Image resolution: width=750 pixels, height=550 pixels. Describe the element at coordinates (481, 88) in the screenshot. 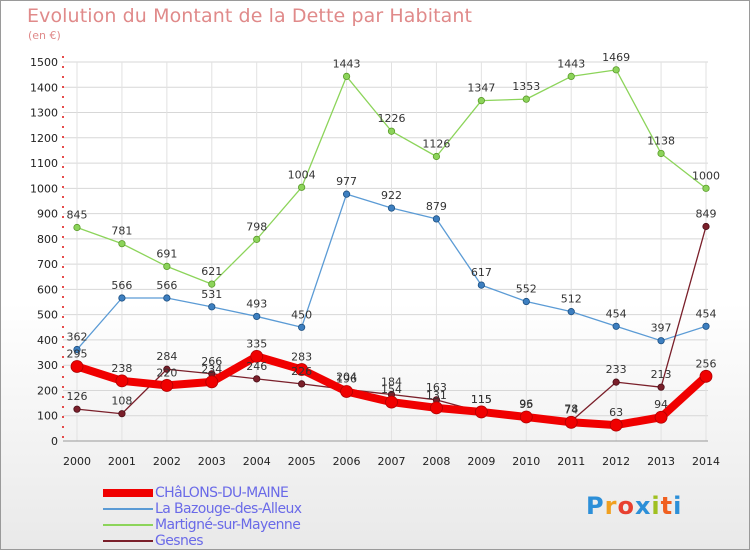

I see `data-label: 1347` at that location.